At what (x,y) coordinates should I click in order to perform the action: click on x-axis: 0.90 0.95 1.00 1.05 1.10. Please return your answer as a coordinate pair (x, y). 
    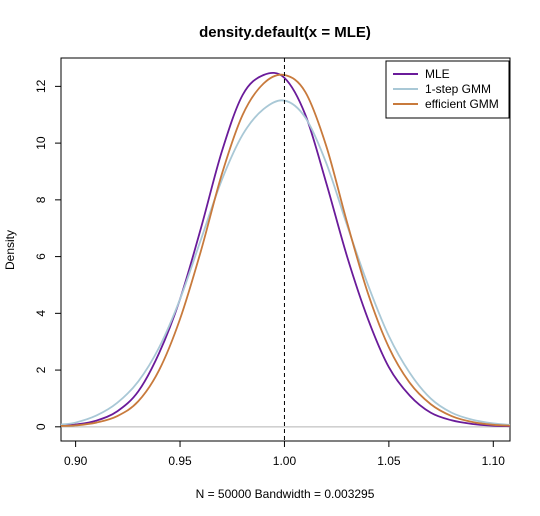
    Looking at the image, I should click on (285, 454).